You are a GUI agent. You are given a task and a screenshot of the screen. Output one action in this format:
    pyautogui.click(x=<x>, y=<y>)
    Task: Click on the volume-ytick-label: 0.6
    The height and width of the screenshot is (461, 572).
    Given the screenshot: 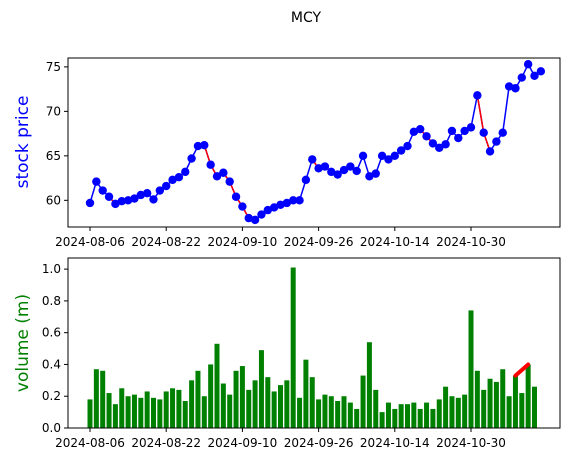 What is the action you would take?
    pyautogui.click(x=51, y=333)
    